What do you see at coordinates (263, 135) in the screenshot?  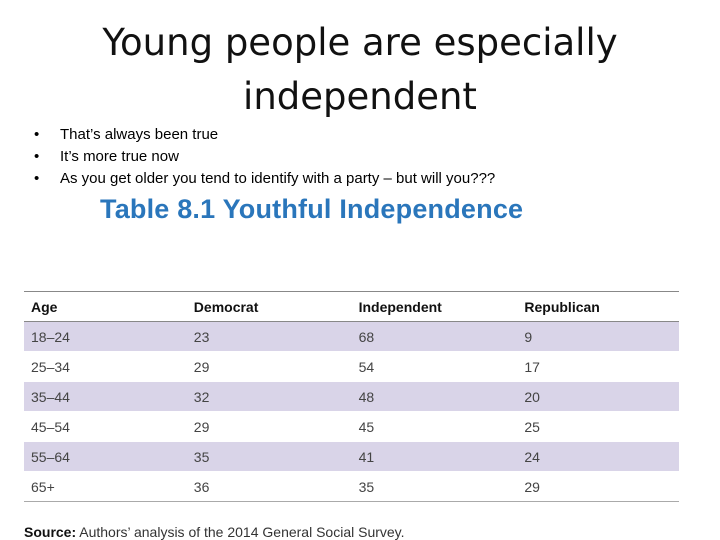 I see `bullet-item: That’s always been true` at bounding box center [263, 135].